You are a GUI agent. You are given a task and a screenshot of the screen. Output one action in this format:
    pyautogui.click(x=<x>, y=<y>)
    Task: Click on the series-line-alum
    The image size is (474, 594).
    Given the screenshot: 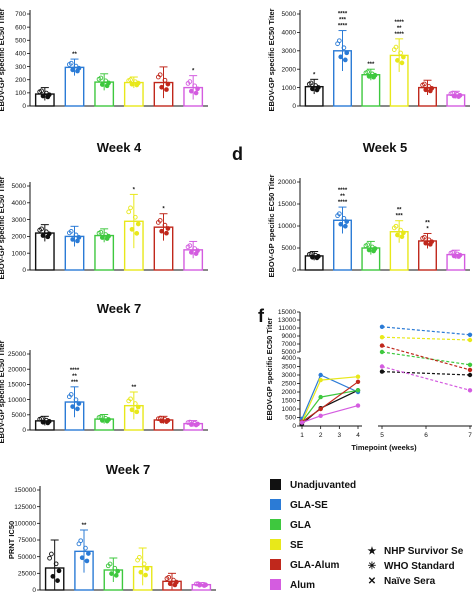 What is the action you would take?
    pyautogui.click(x=426, y=378)
    